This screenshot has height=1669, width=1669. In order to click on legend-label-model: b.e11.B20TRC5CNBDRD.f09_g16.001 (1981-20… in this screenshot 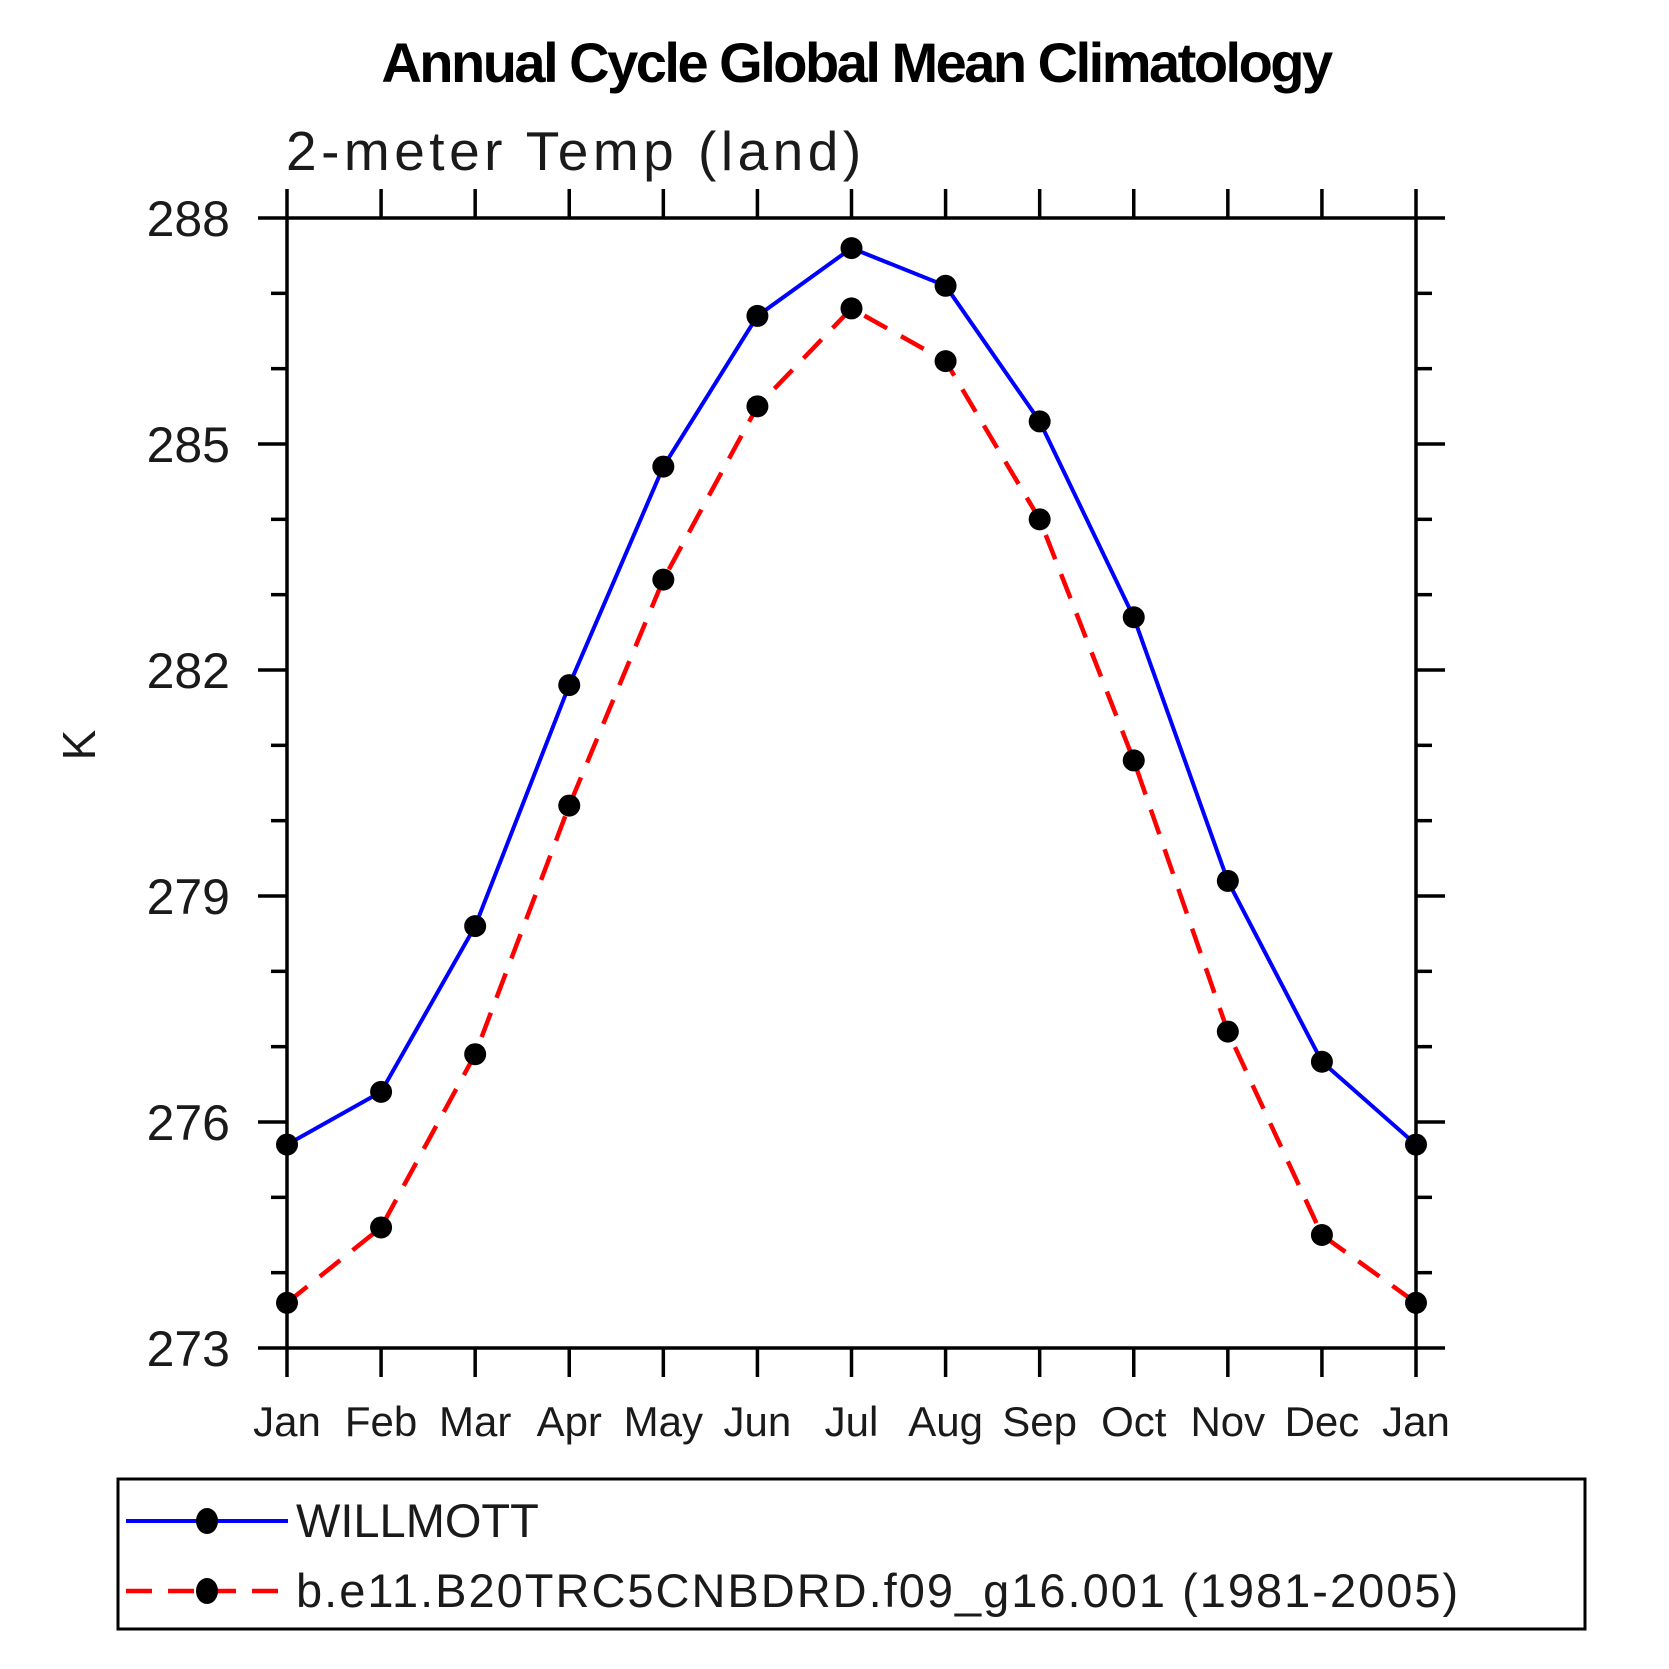, I will do `click(878, 1590)`.